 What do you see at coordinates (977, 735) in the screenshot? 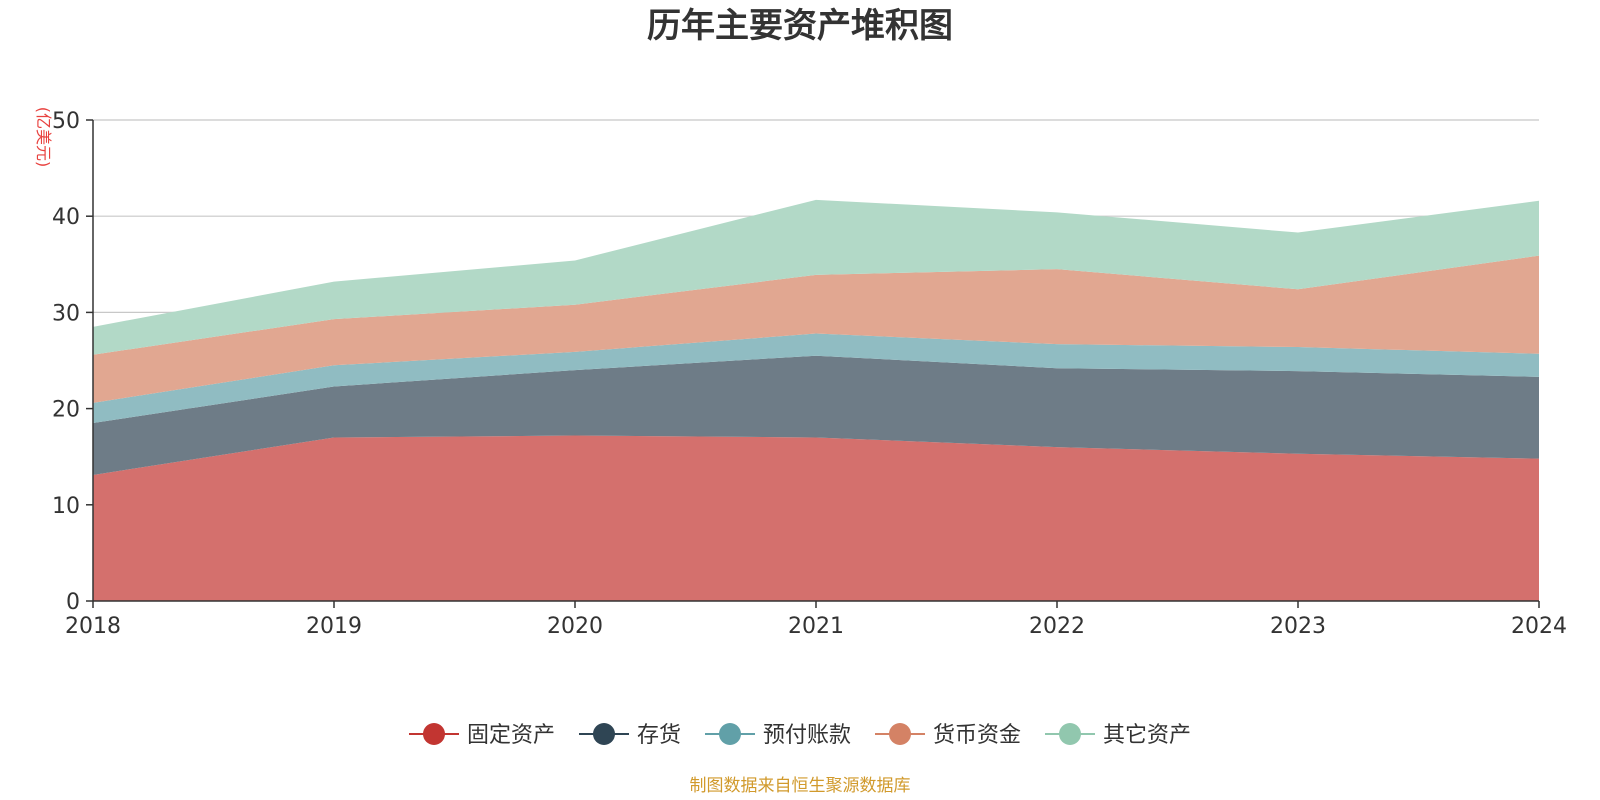
I see `legend-label: 货币资金` at bounding box center [977, 735].